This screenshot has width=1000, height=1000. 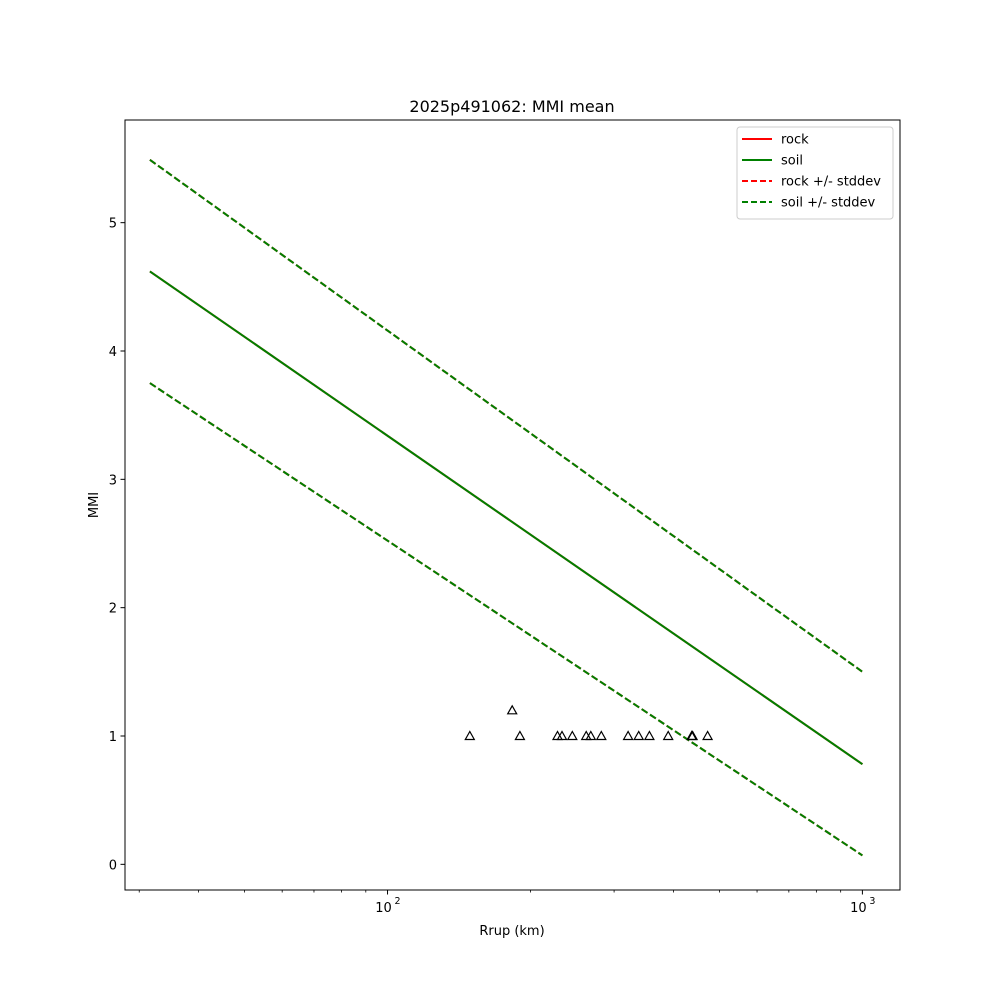 I want to click on y-axis-label: MMI, so click(x=94, y=505).